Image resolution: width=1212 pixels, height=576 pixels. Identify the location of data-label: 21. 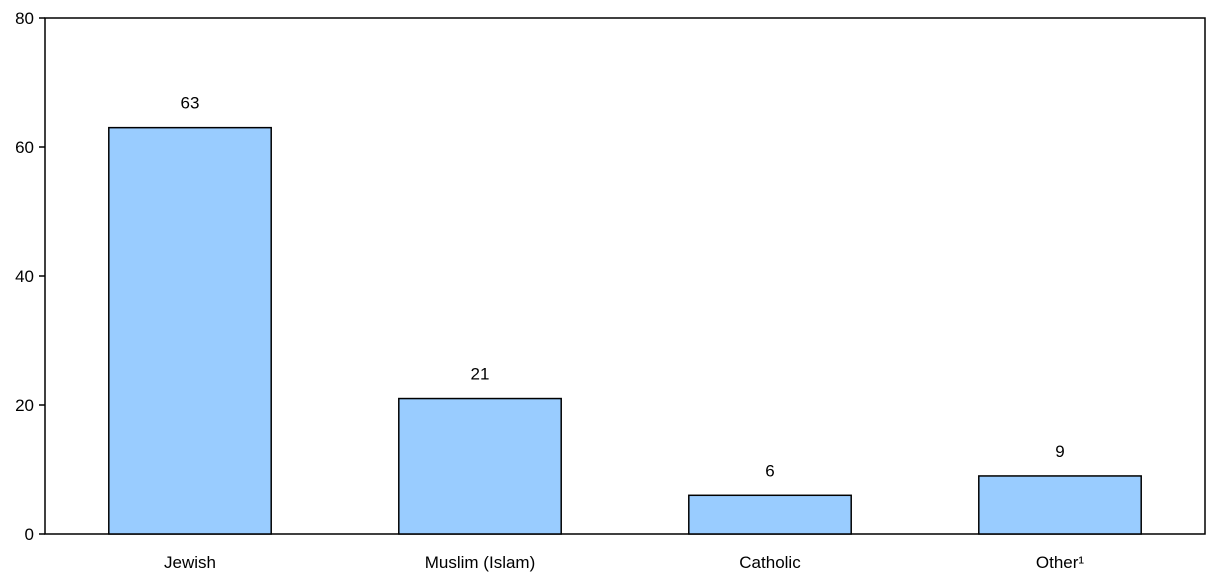
(480, 374).